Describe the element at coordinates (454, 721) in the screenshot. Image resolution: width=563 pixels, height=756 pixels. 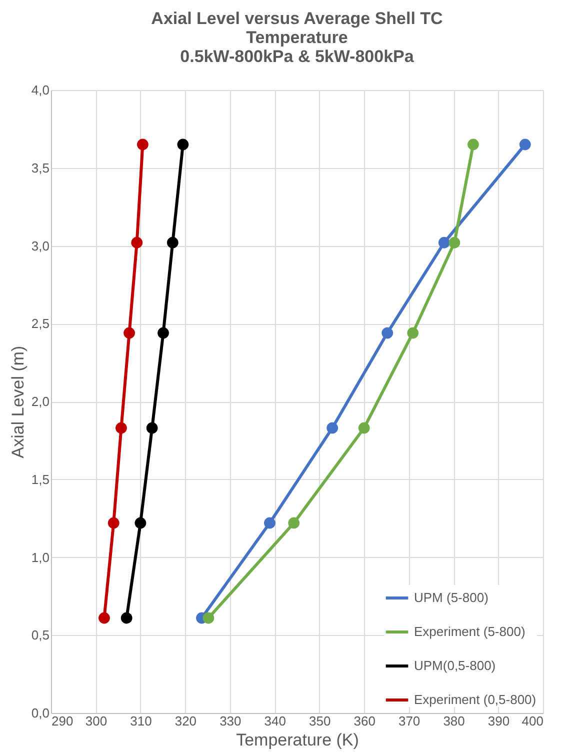
I see `x-tick-label: 380` at that location.